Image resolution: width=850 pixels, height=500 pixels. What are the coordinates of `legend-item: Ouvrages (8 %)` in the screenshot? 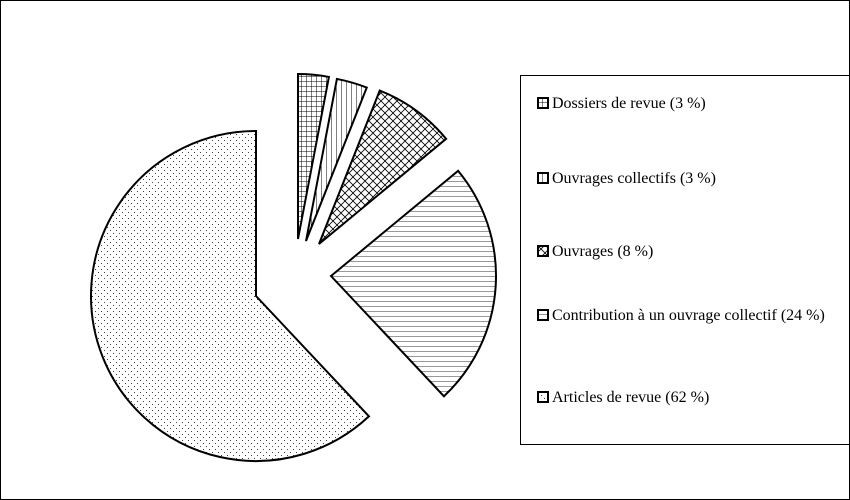 It's located at (687, 252).